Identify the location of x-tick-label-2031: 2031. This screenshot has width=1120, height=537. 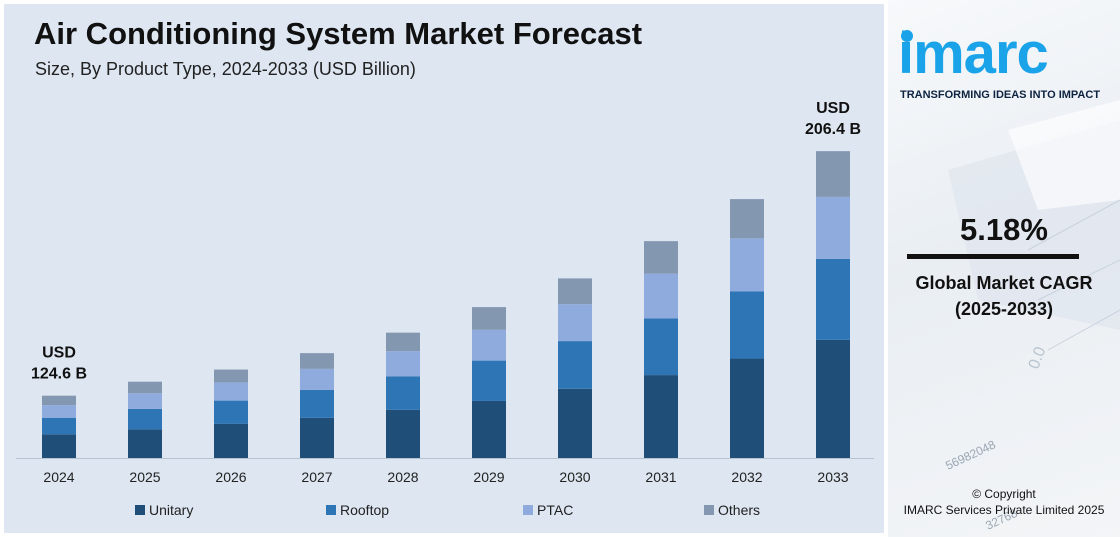
(660, 477).